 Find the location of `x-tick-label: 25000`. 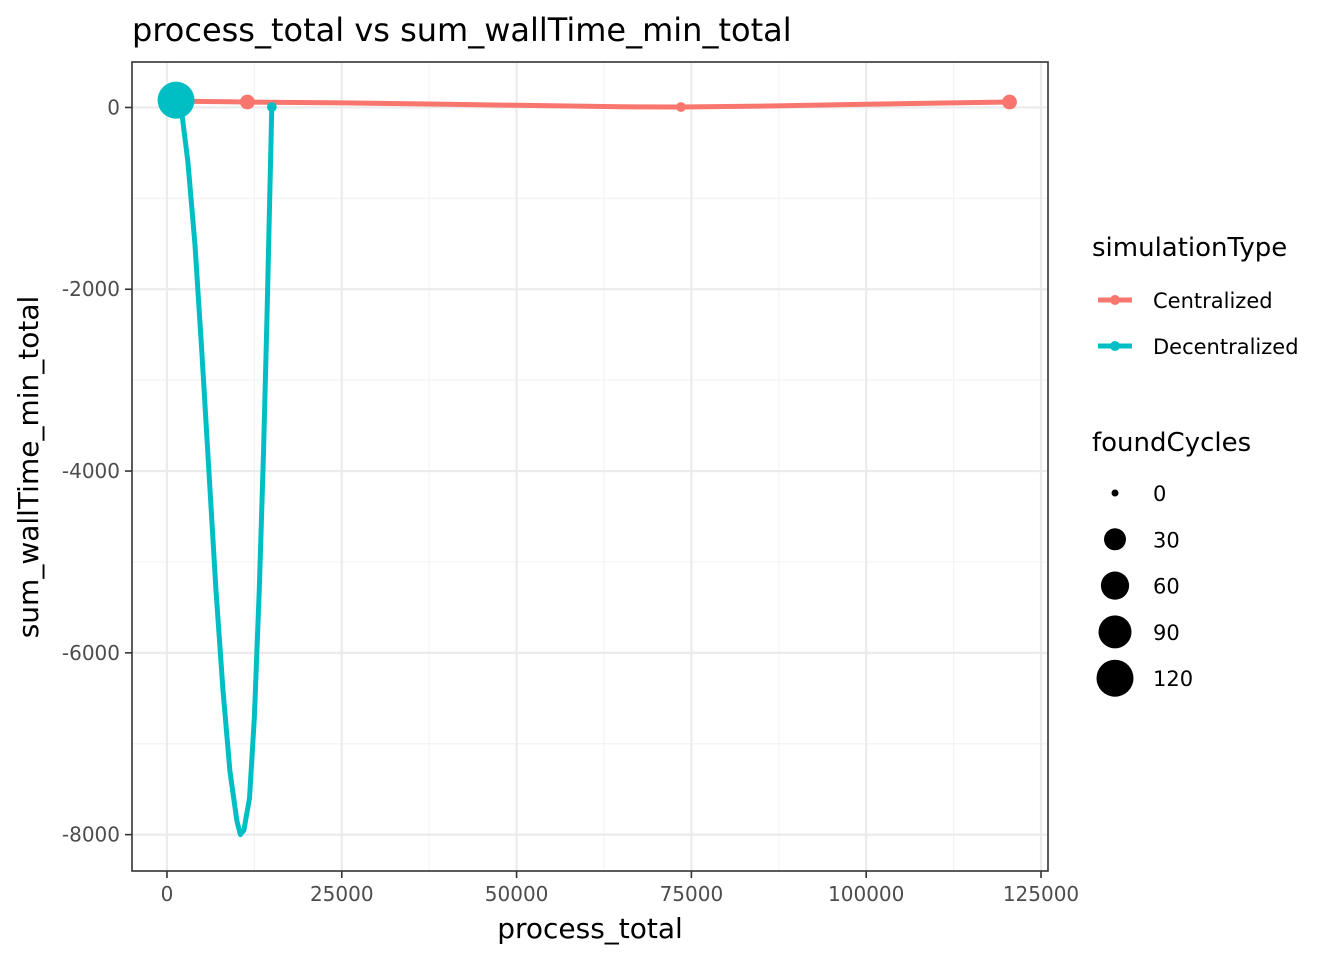

x-tick-label: 25000 is located at coordinates (342, 894).